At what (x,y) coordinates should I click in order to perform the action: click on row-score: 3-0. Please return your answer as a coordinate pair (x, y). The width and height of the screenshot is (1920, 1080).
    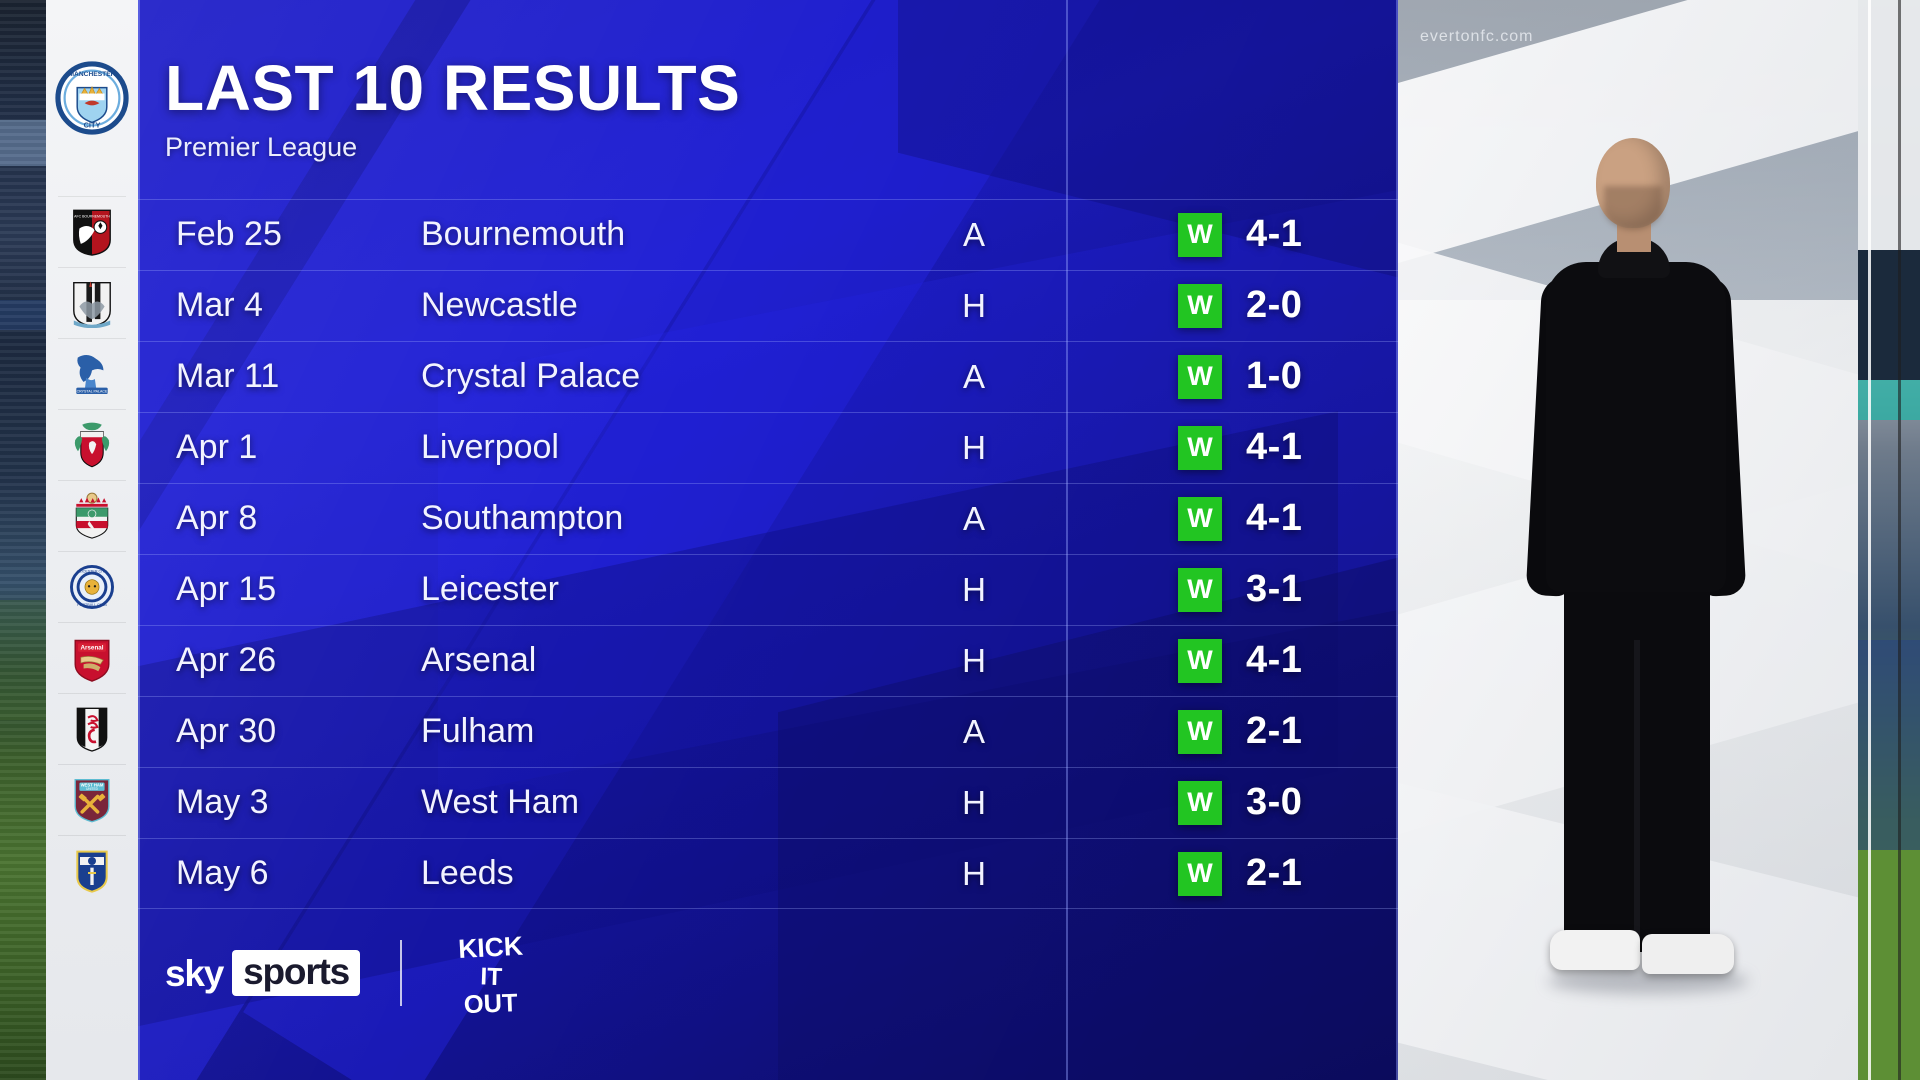
    Looking at the image, I should click on (1274, 802).